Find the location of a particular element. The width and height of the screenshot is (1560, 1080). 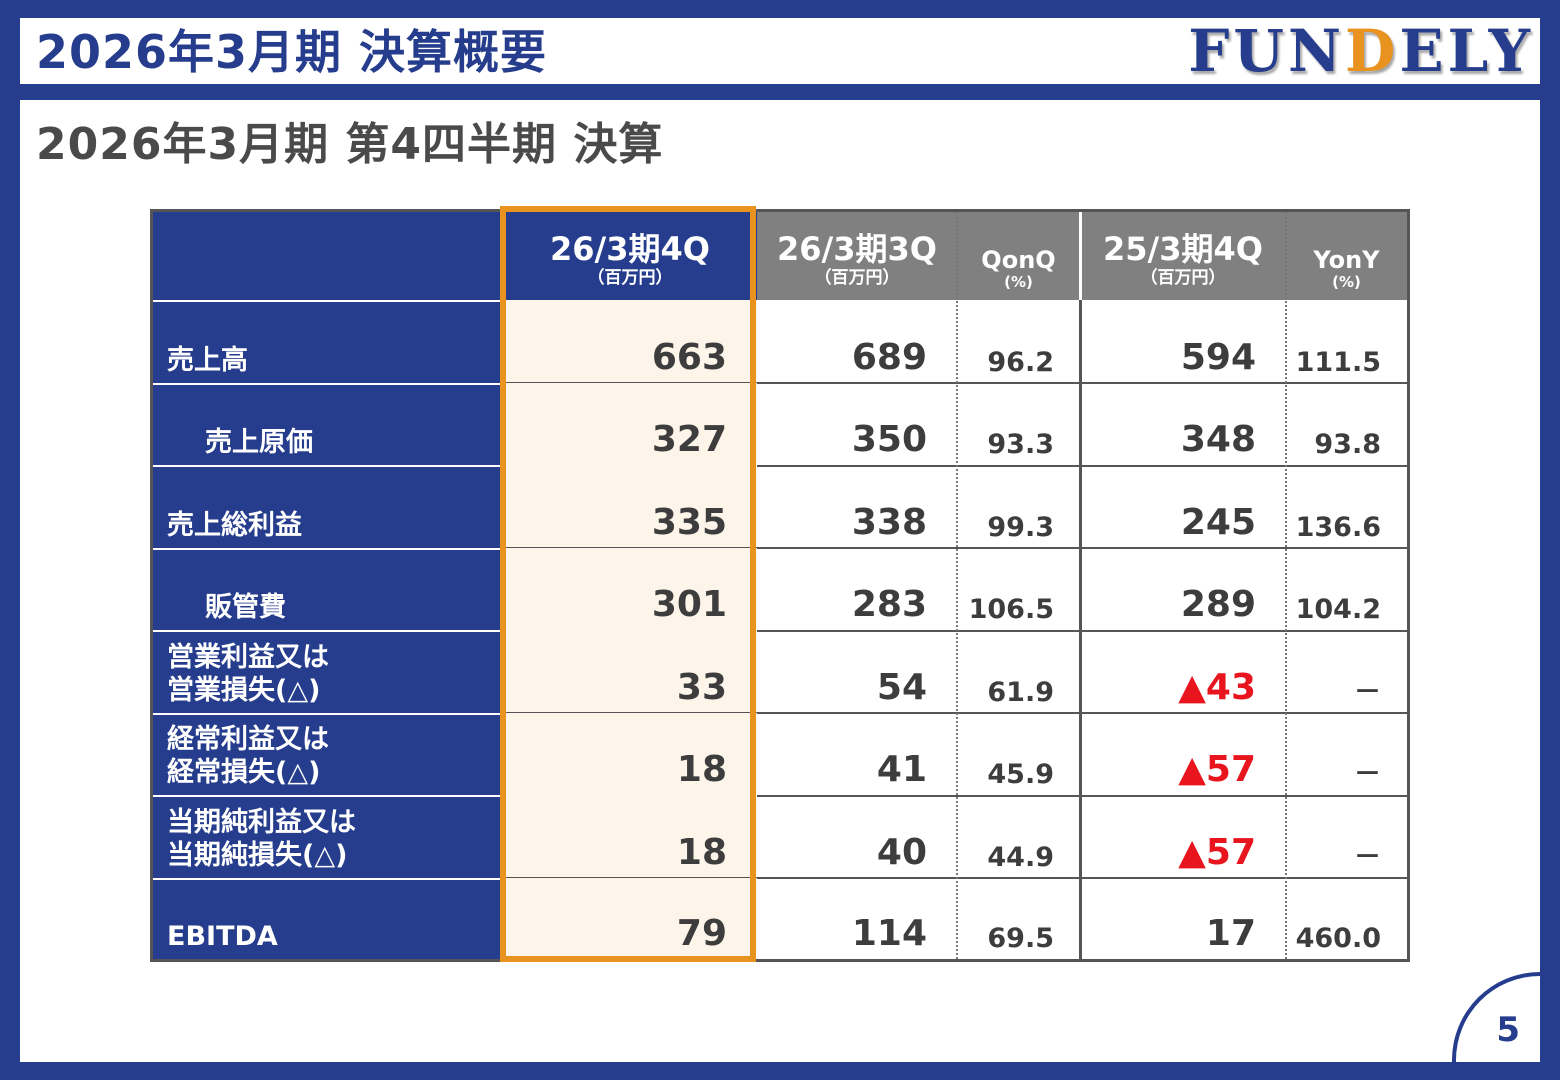

cell-prev-q: 350 is located at coordinates (857, 424).